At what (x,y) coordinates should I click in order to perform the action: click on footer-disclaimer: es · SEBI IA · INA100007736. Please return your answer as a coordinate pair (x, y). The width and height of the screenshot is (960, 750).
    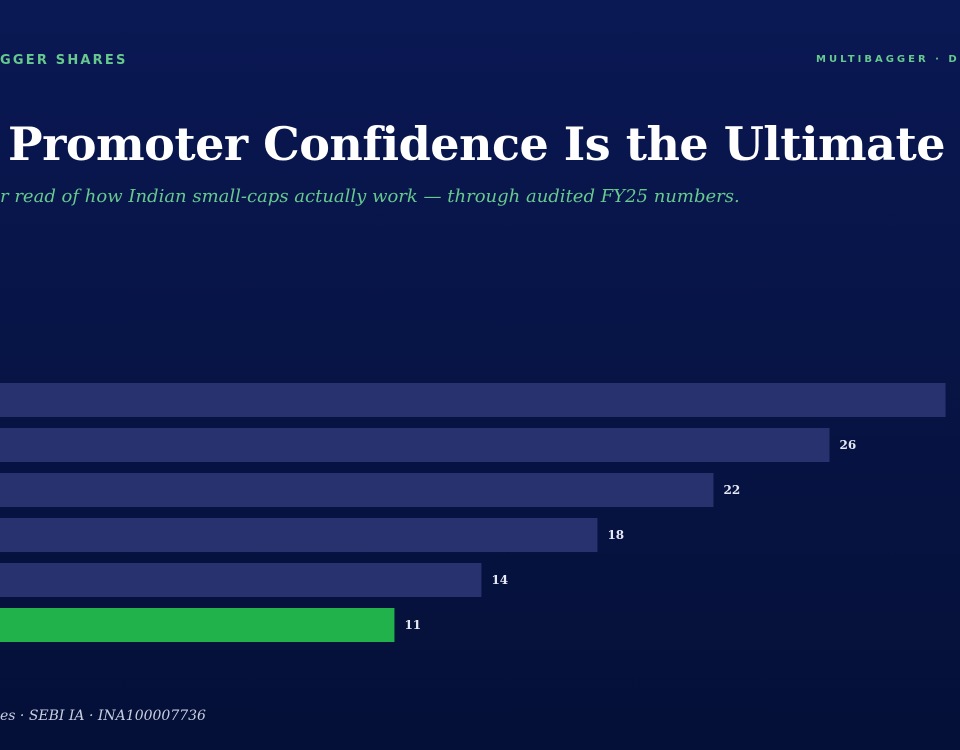
    Looking at the image, I should click on (103, 716).